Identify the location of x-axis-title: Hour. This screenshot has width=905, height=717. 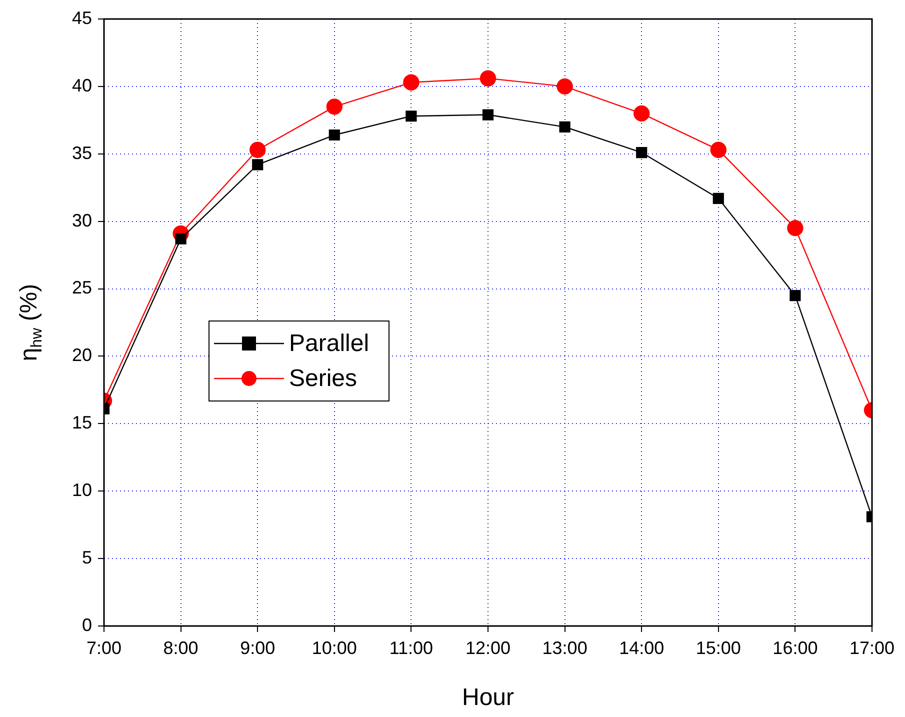
(488, 698).